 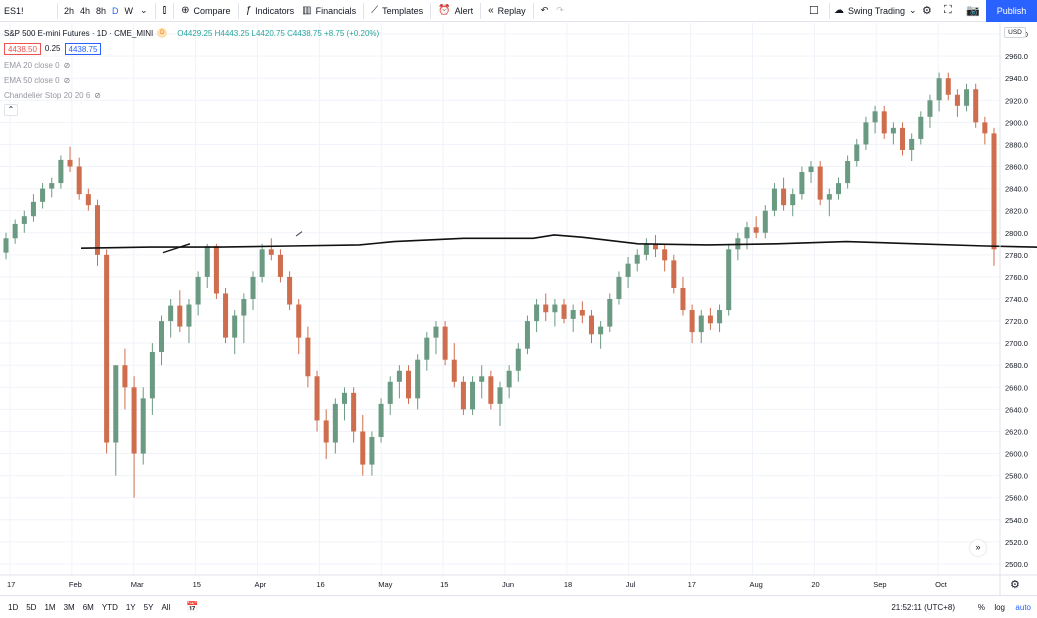 What do you see at coordinates (101, 10) in the screenshot?
I see `interval-8h: 8h` at bounding box center [101, 10].